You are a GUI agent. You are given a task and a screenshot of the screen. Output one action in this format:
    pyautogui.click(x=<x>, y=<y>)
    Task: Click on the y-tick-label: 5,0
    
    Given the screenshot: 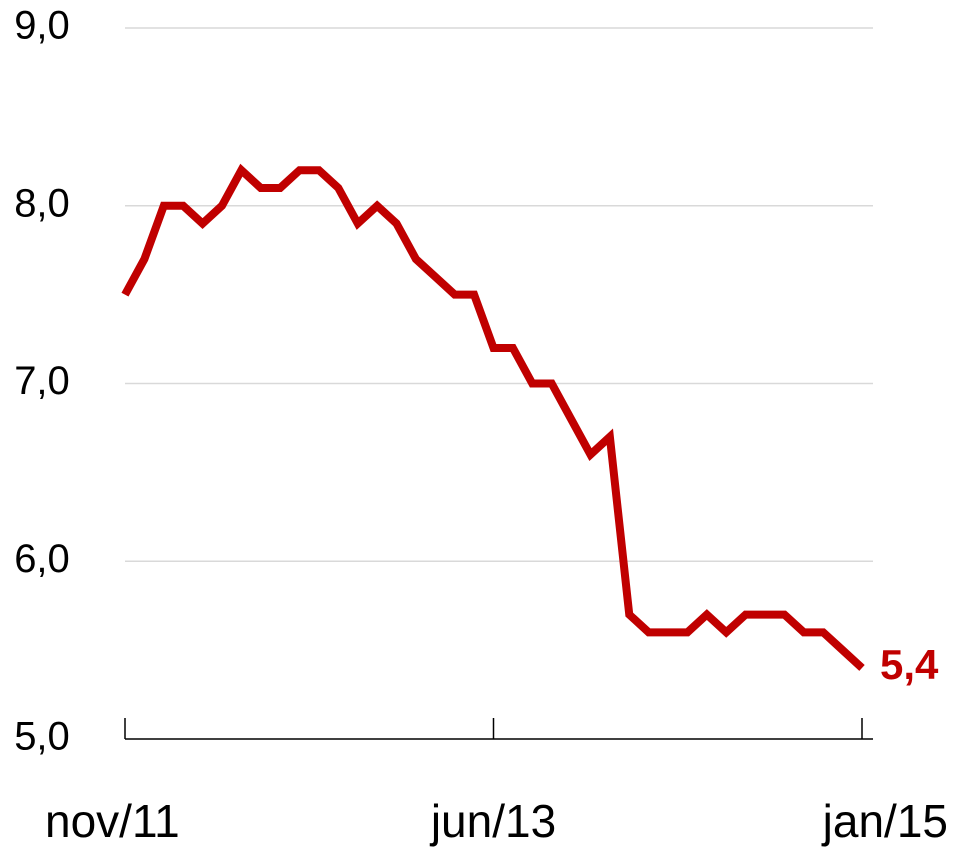 What is the action you would take?
    pyautogui.click(x=42, y=737)
    